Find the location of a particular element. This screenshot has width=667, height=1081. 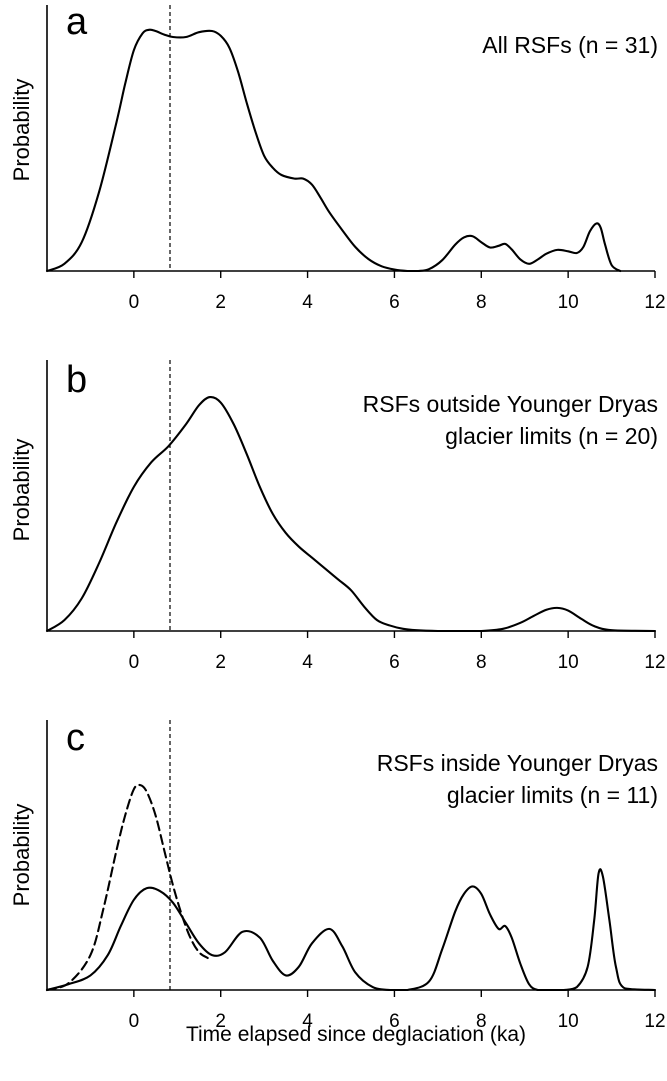

panel-letter: a is located at coordinates (77, 22).